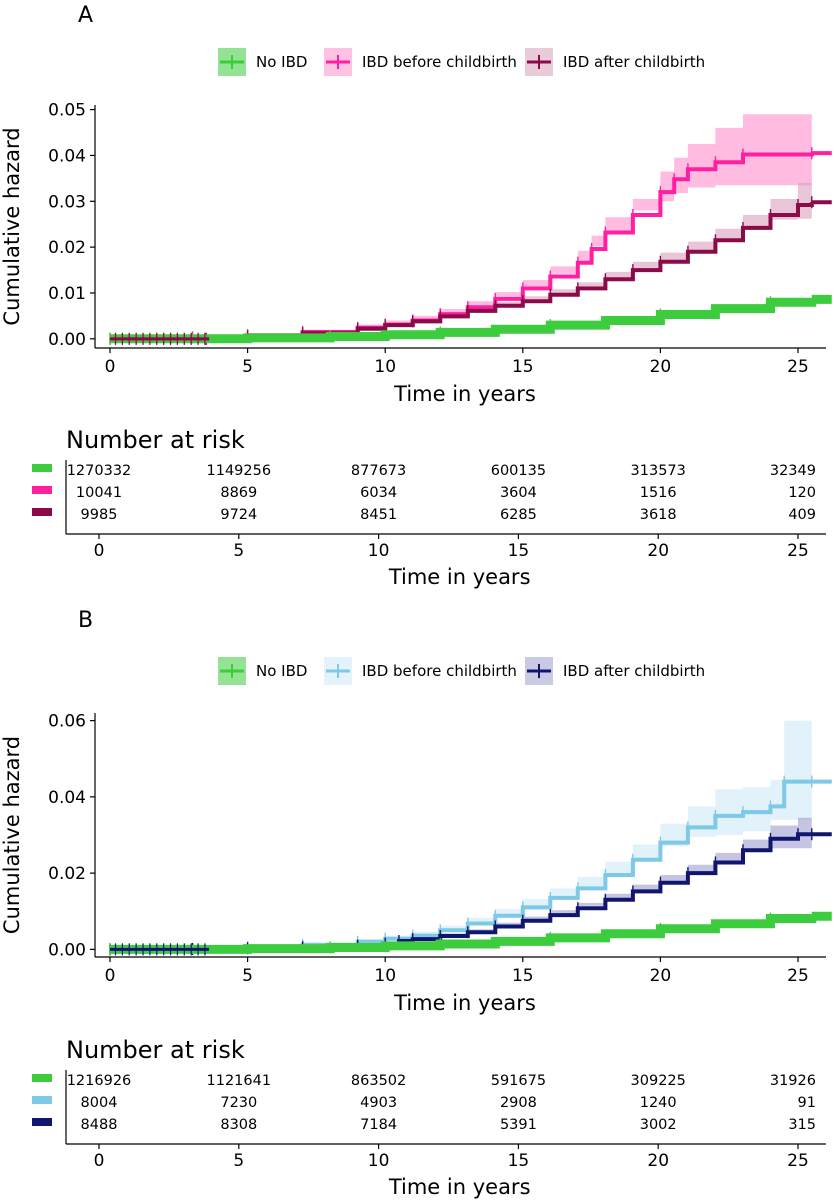  What do you see at coordinates (239, 471) in the screenshot?
I see `risk-value: 1149256` at bounding box center [239, 471].